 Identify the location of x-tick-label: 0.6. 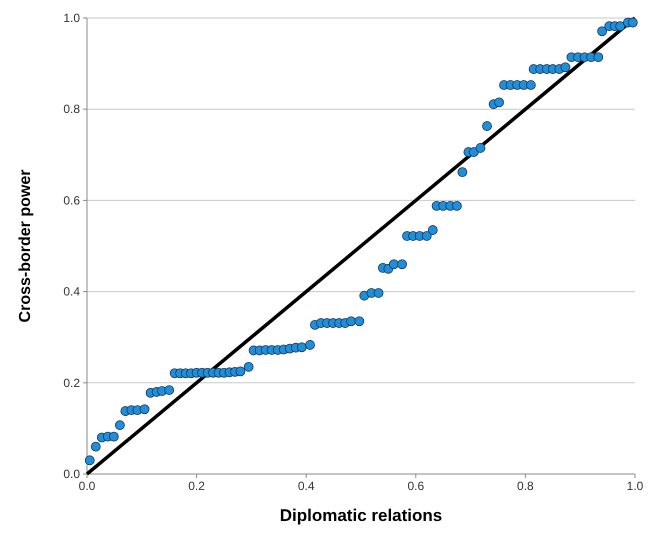
(415, 486).